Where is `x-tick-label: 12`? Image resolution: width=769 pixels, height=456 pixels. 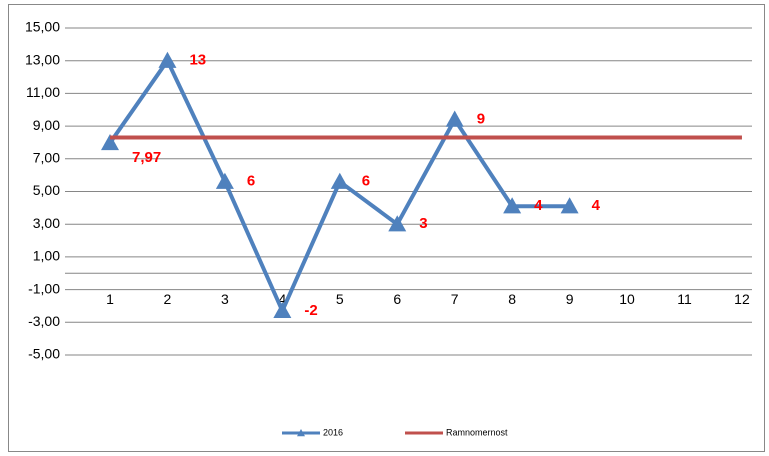
x-tick-label: 12 is located at coordinates (742, 299).